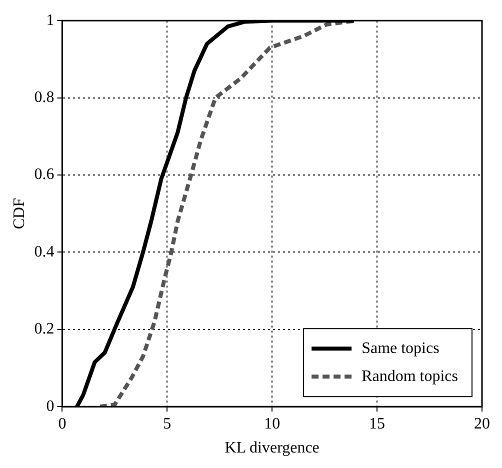  I want to click on x-tick-label: 5, so click(167, 423).